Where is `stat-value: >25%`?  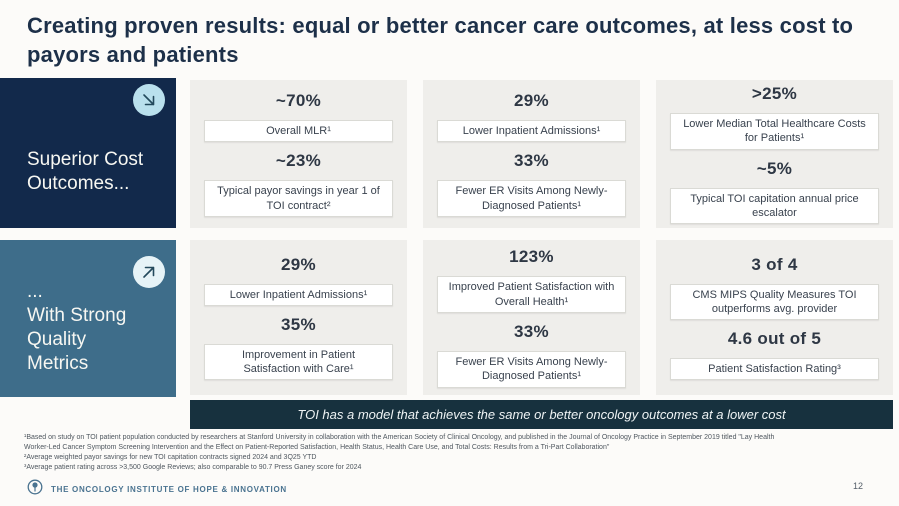
stat-value: >25% is located at coordinates (774, 93).